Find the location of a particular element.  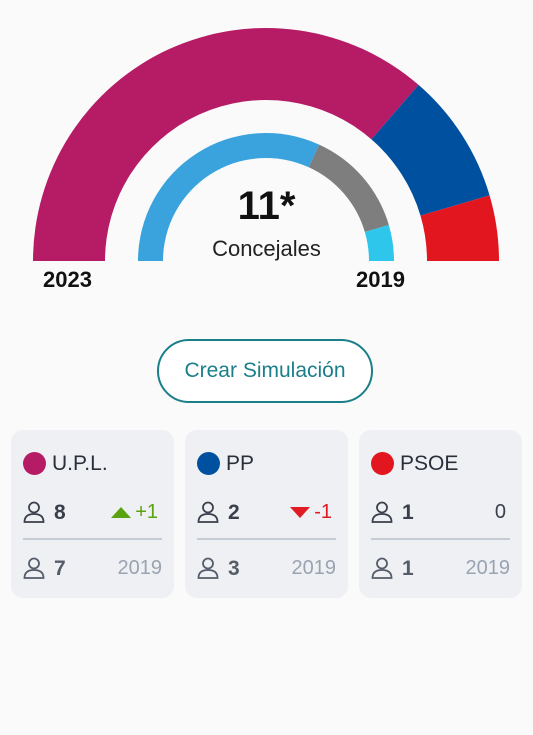

total-councillors: 11* is located at coordinates (266, 206).